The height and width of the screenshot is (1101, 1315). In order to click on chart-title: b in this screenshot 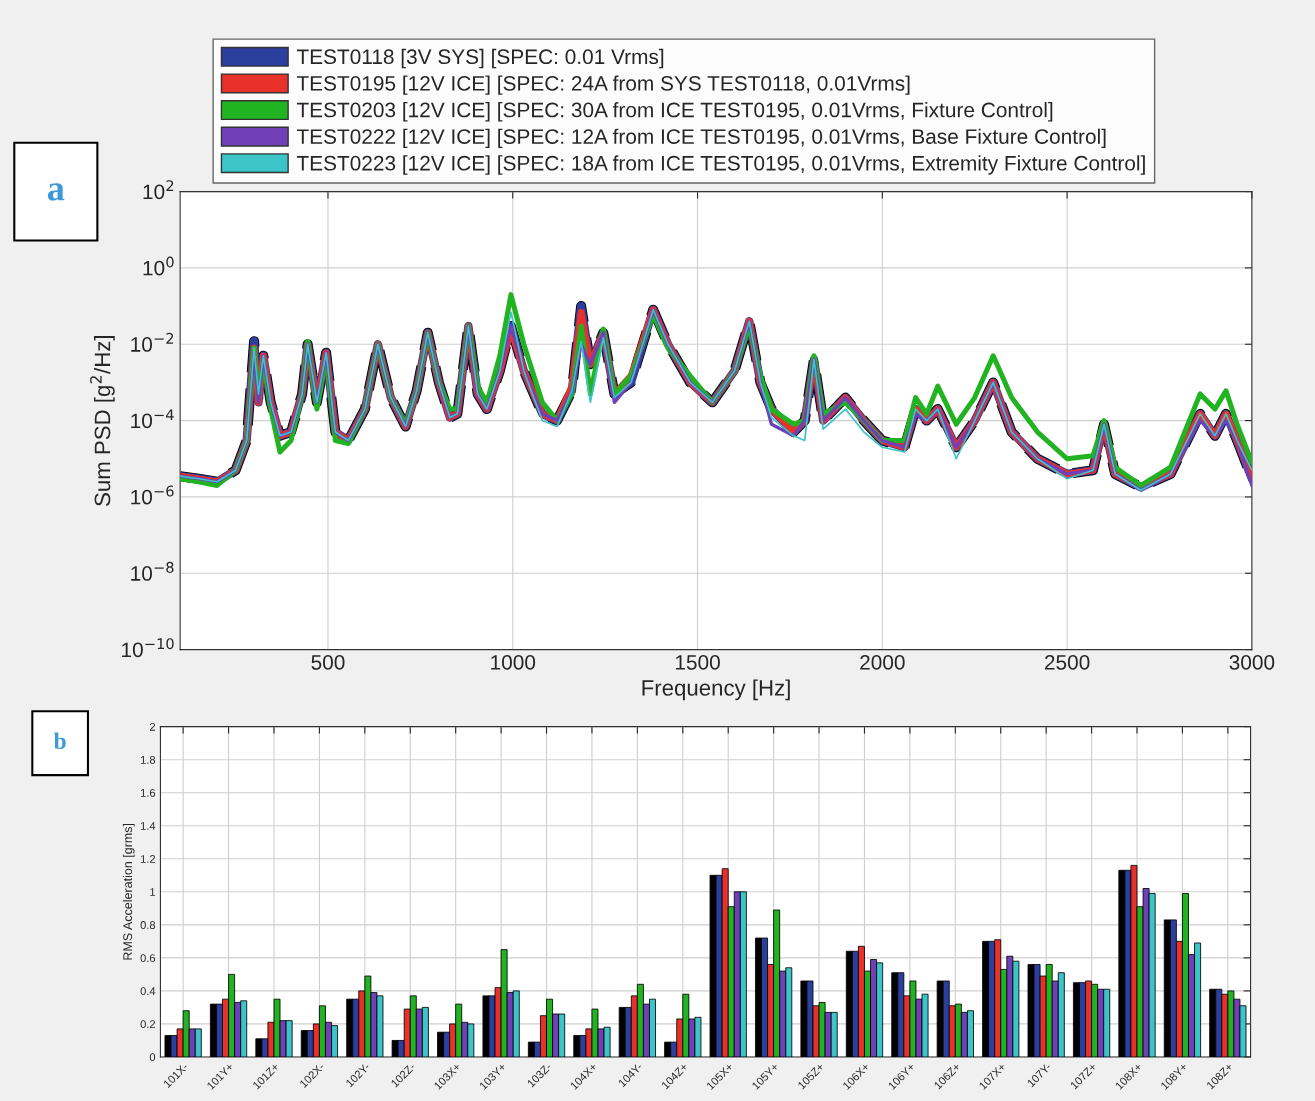, I will do `click(59, 741)`.